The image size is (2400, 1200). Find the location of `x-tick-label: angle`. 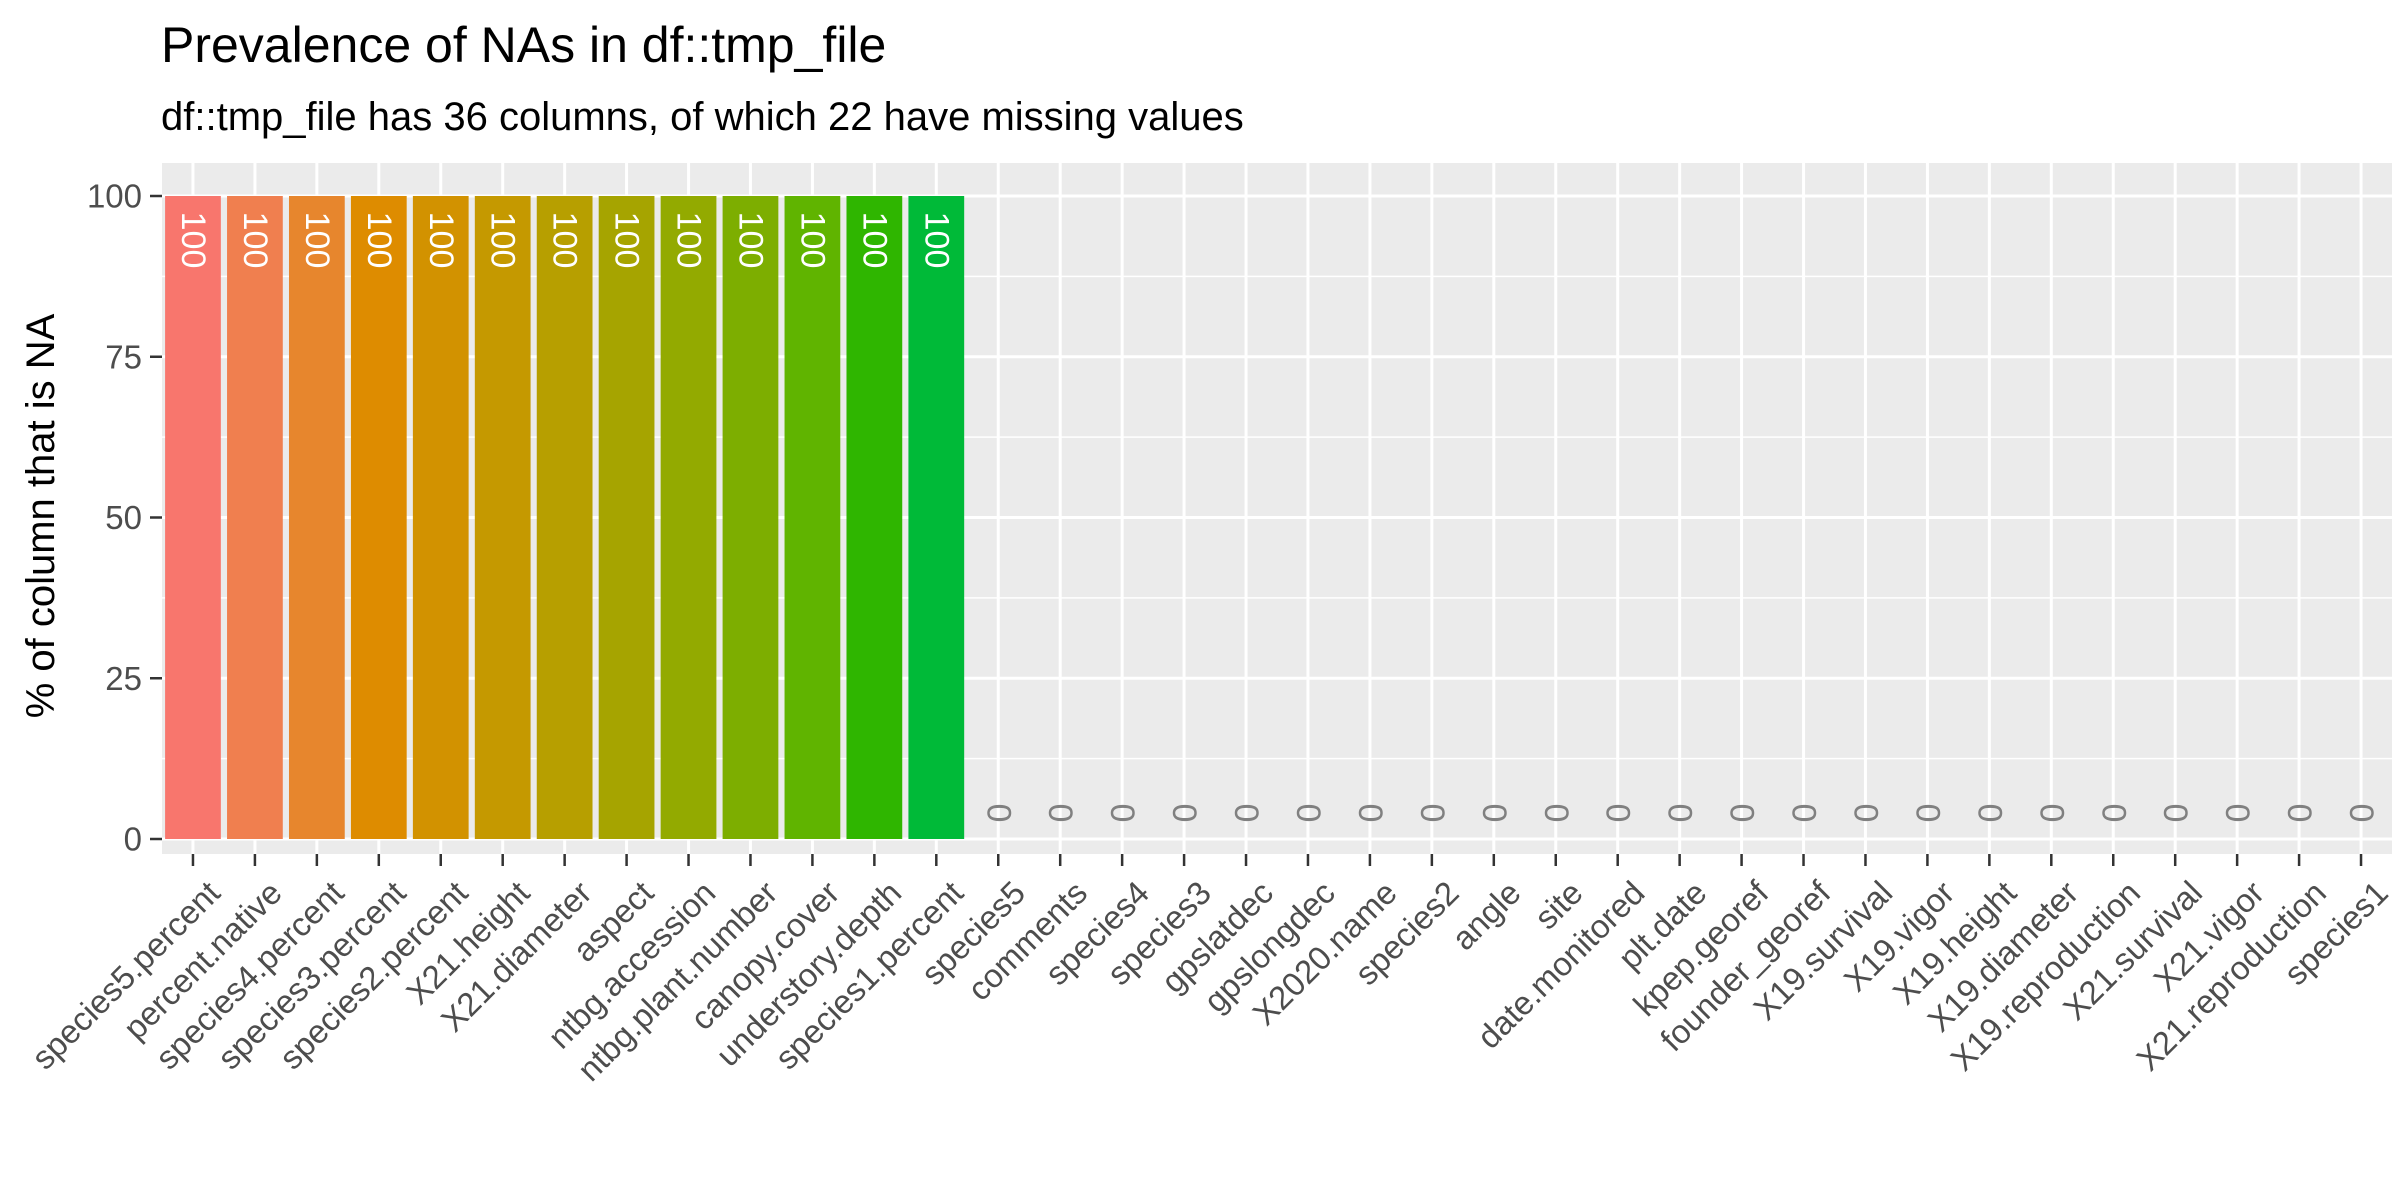

x-tick-label: angle is located at coordinates (1485, 915).